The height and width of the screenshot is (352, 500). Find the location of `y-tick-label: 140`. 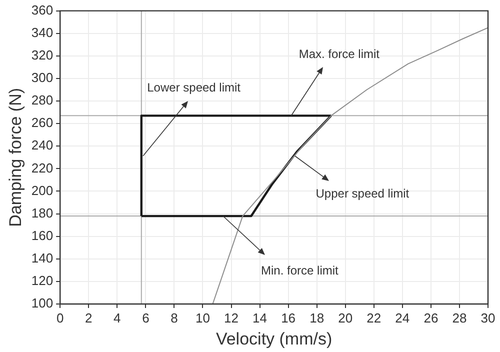

y-tick-label: 140 is located at coordinates (42, 258).